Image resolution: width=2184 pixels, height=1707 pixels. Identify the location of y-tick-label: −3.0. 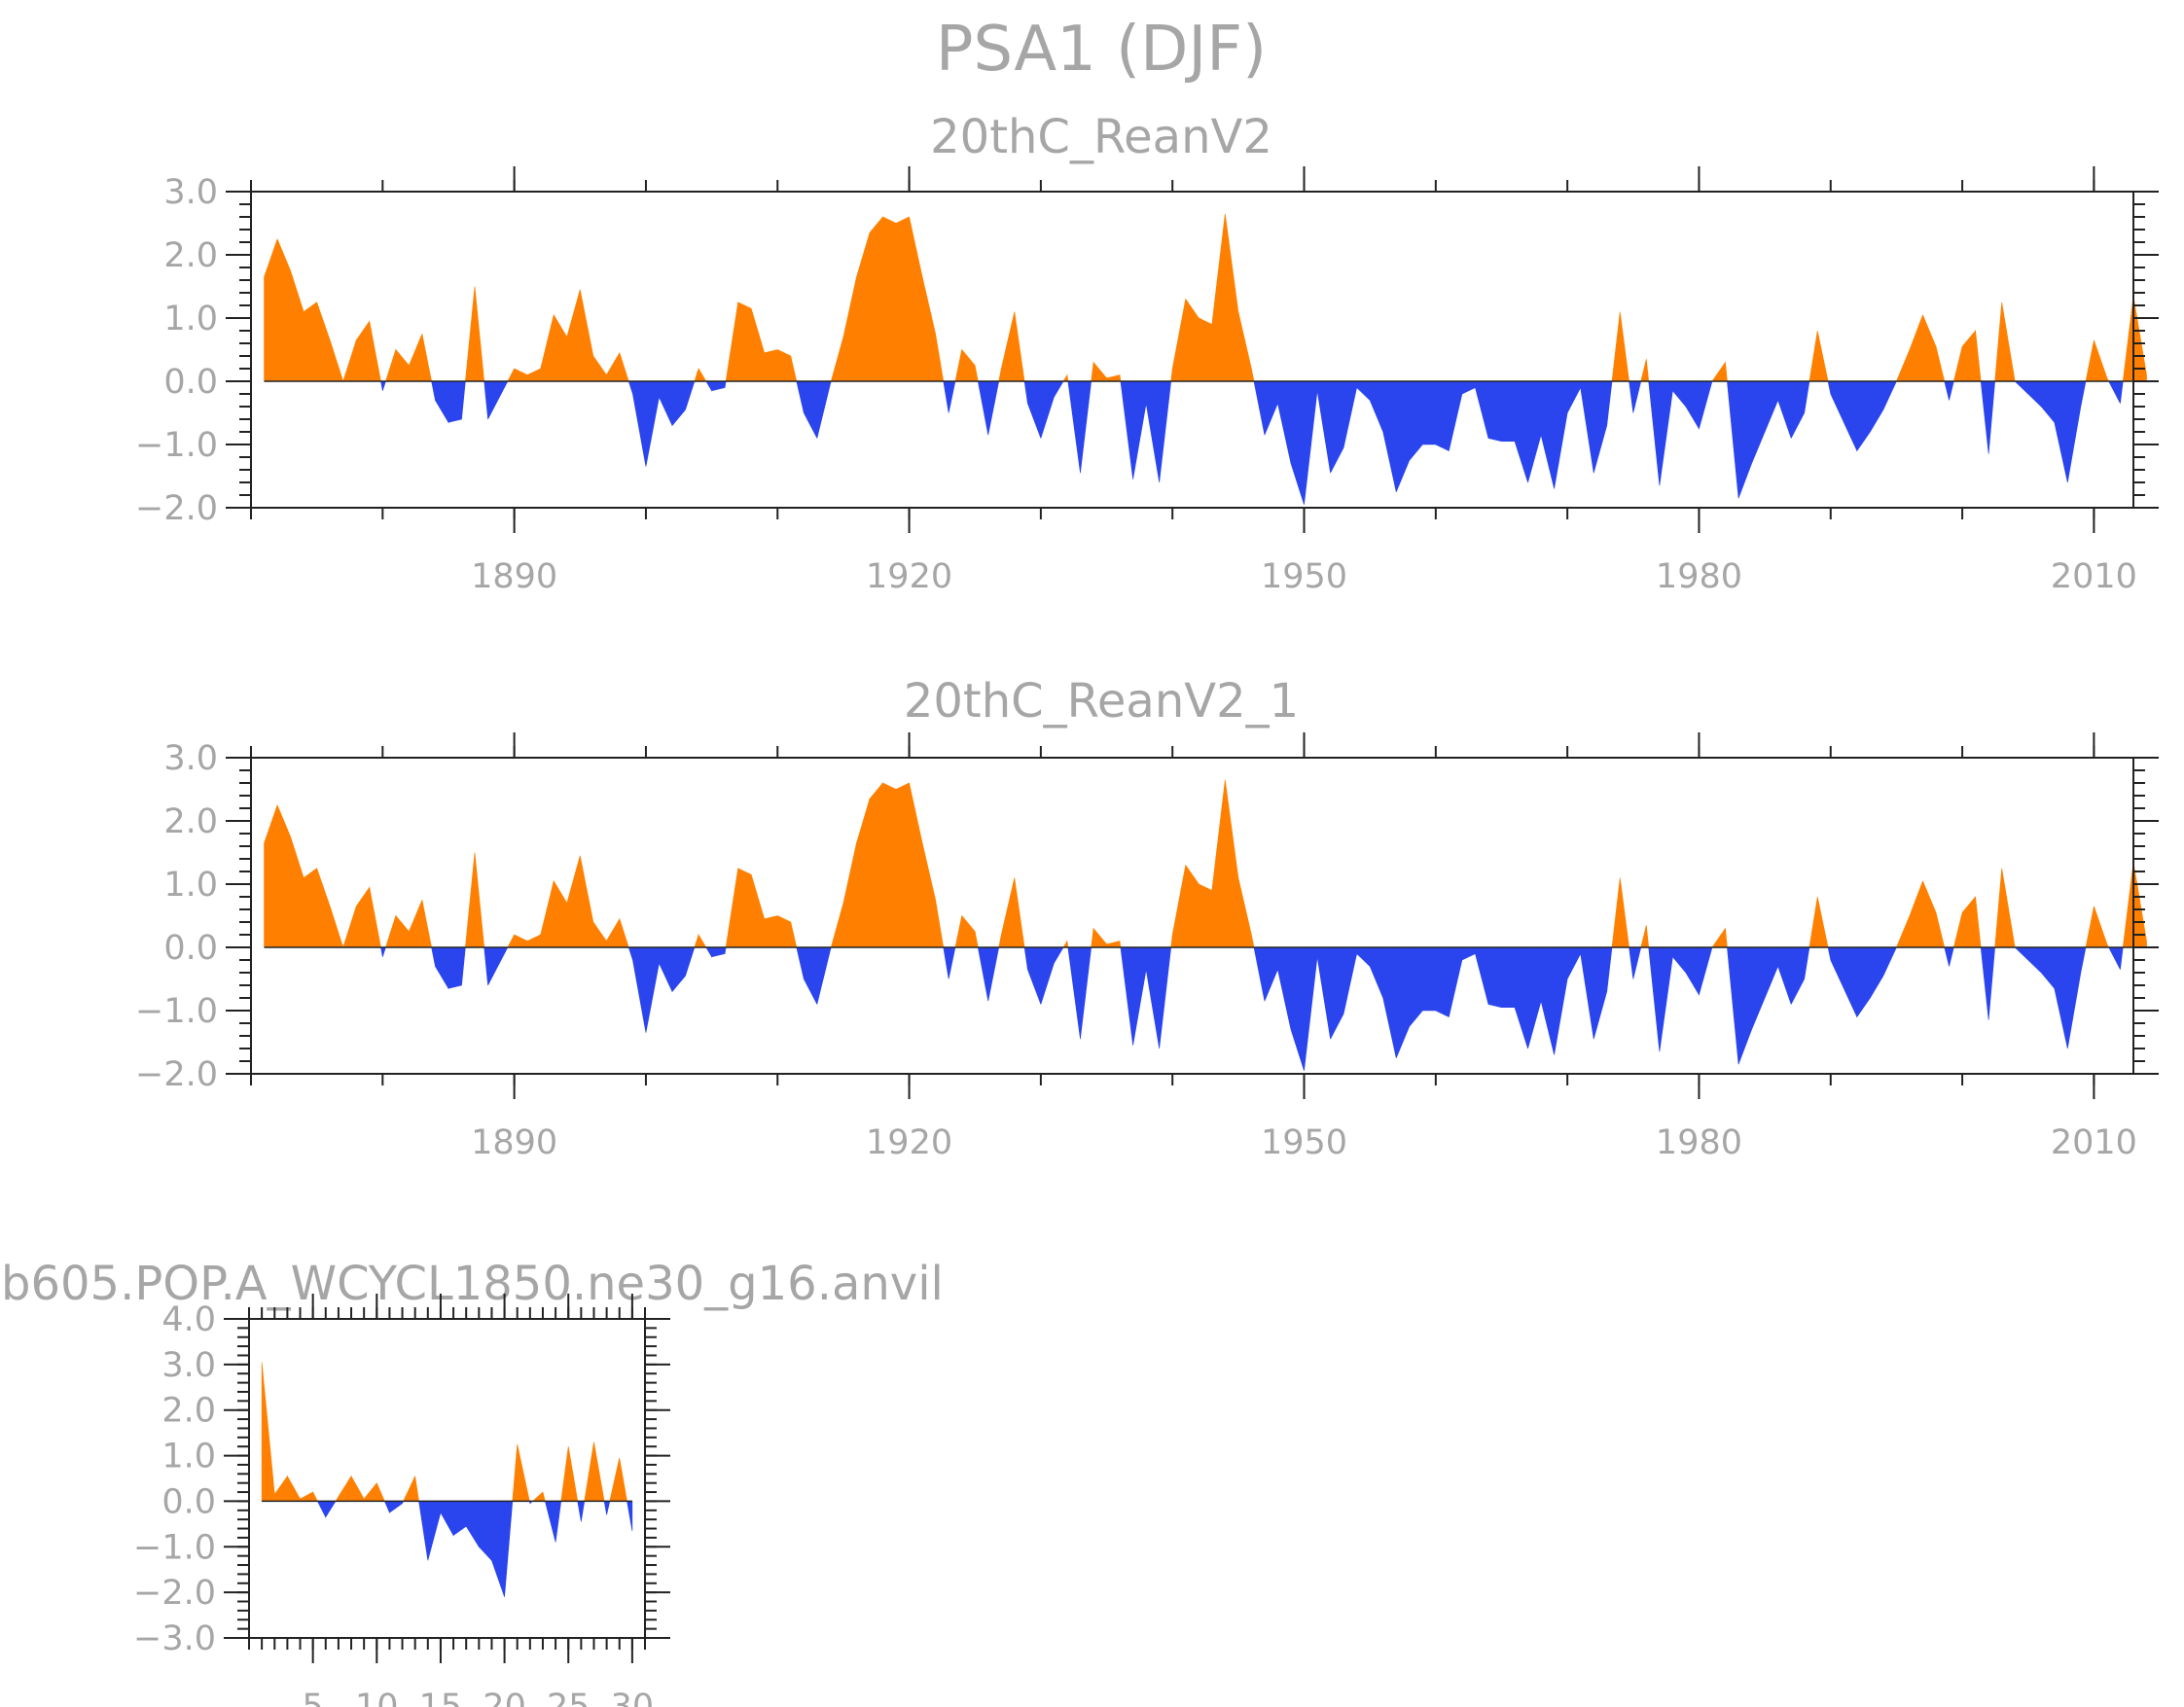
(174, 1638).